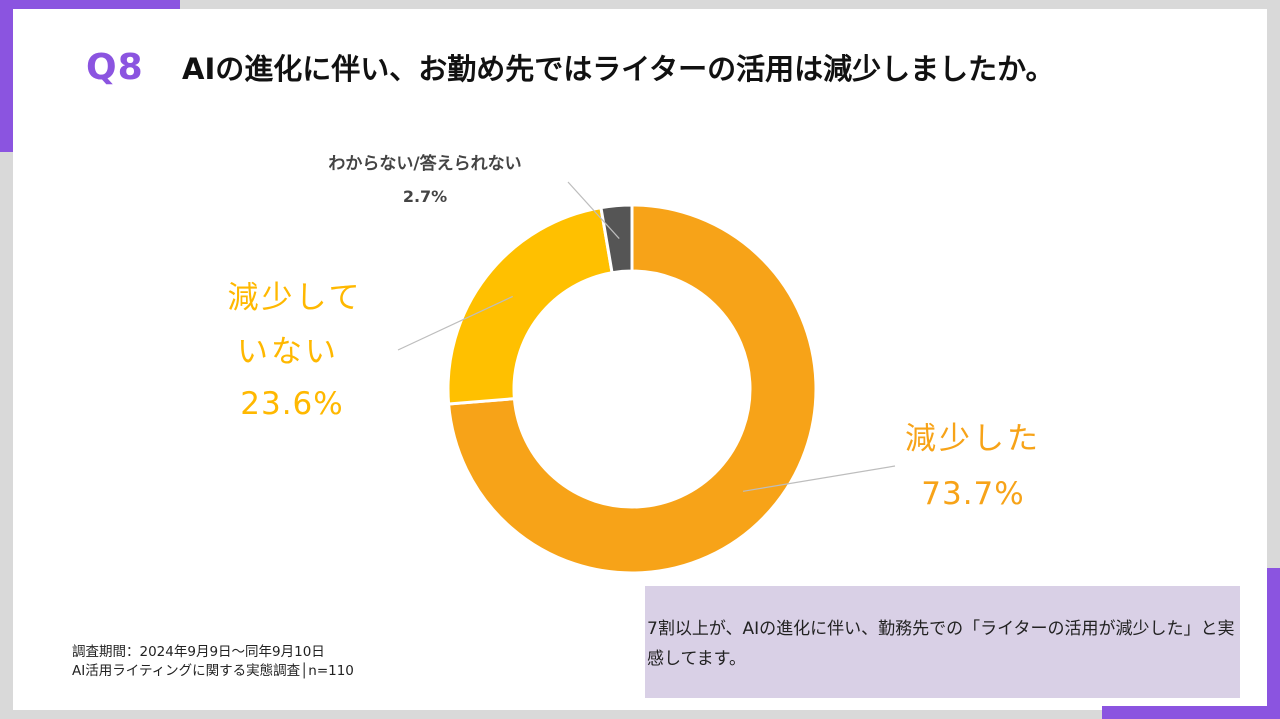 The image size is (1280, 719). I want to click on survey-name: AI活用ライティングに関する実態調査│n=110, so click(213, 671).